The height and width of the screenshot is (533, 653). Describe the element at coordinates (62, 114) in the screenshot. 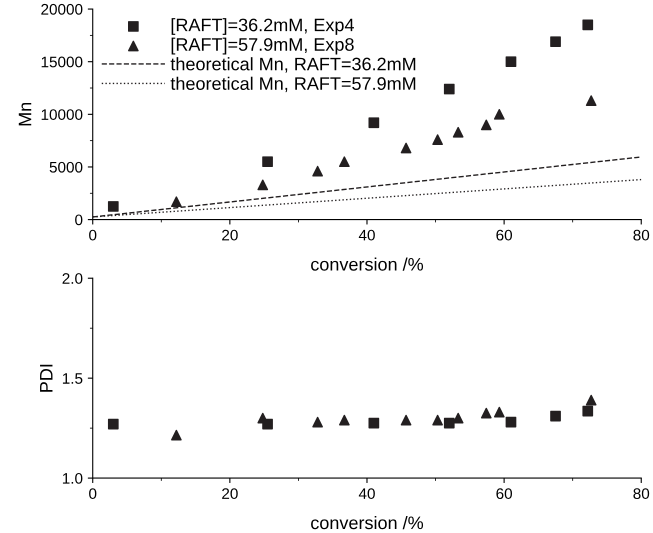

I see `y-tick-label: 10000` at that location.